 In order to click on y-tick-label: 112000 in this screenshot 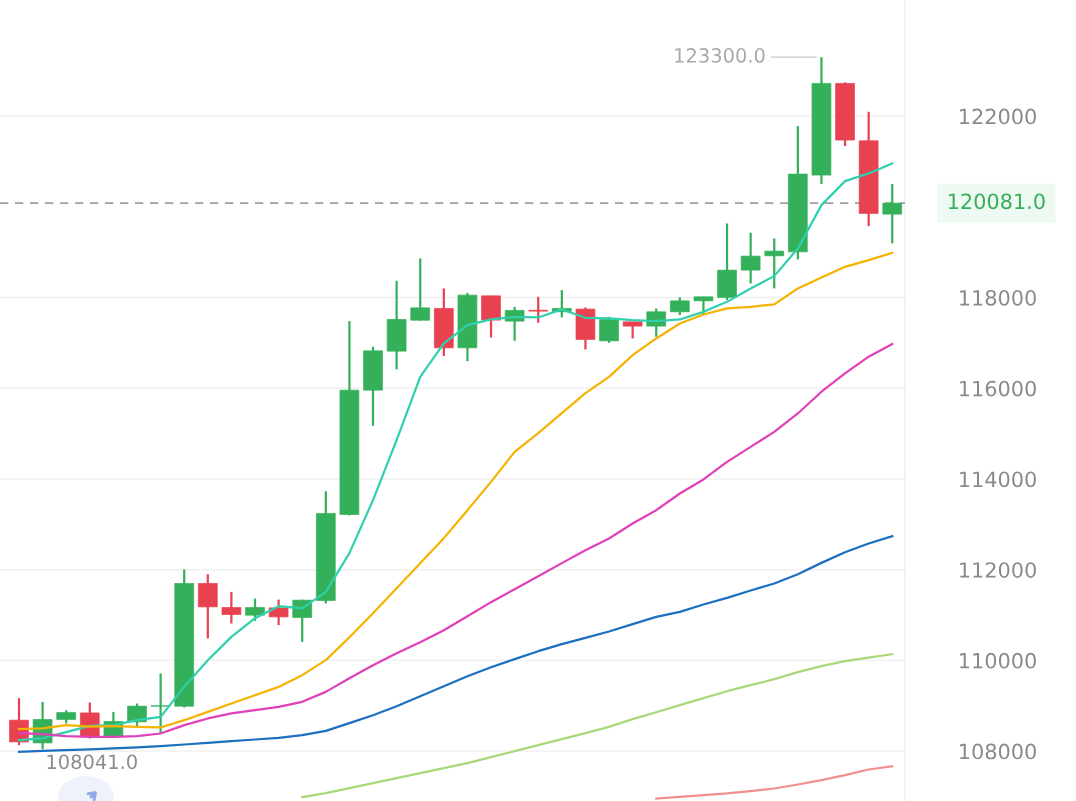, I will do `click(998, 570)`.